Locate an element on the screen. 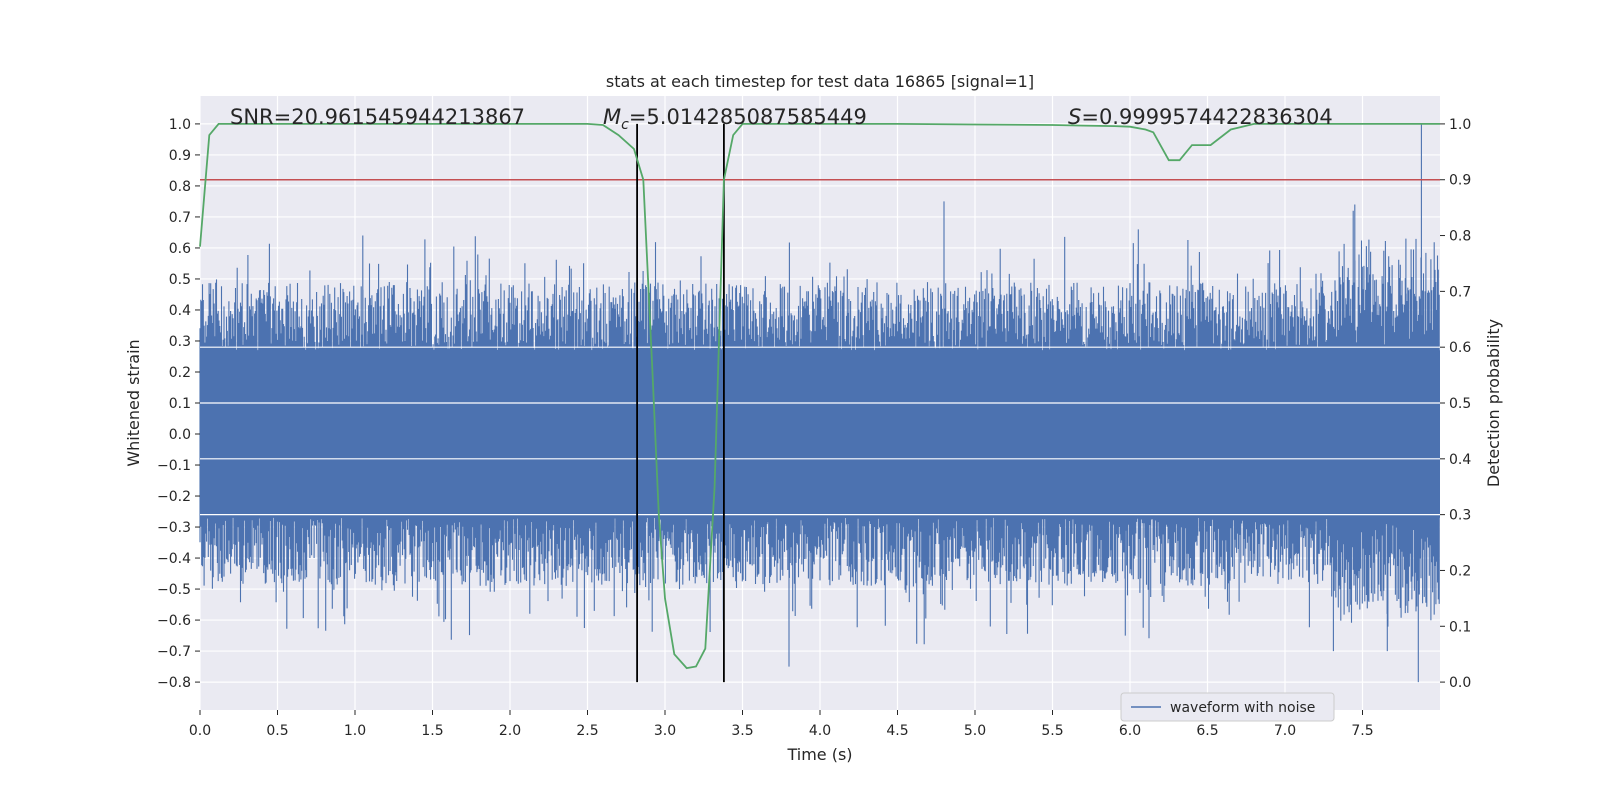  y-tick-label: 0.9 is located at coordinates (180, 156).